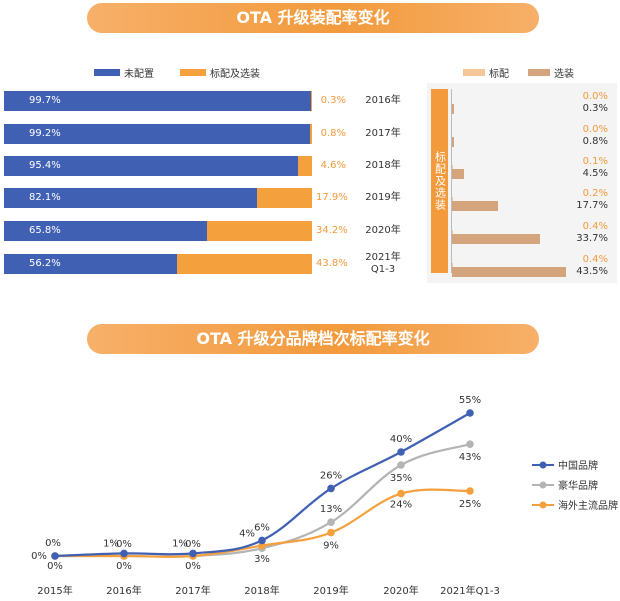  Describe the element at coordinates (333, 100) in the screenshot. I see `bar-standard-optional-label: 0.3%` at that location.